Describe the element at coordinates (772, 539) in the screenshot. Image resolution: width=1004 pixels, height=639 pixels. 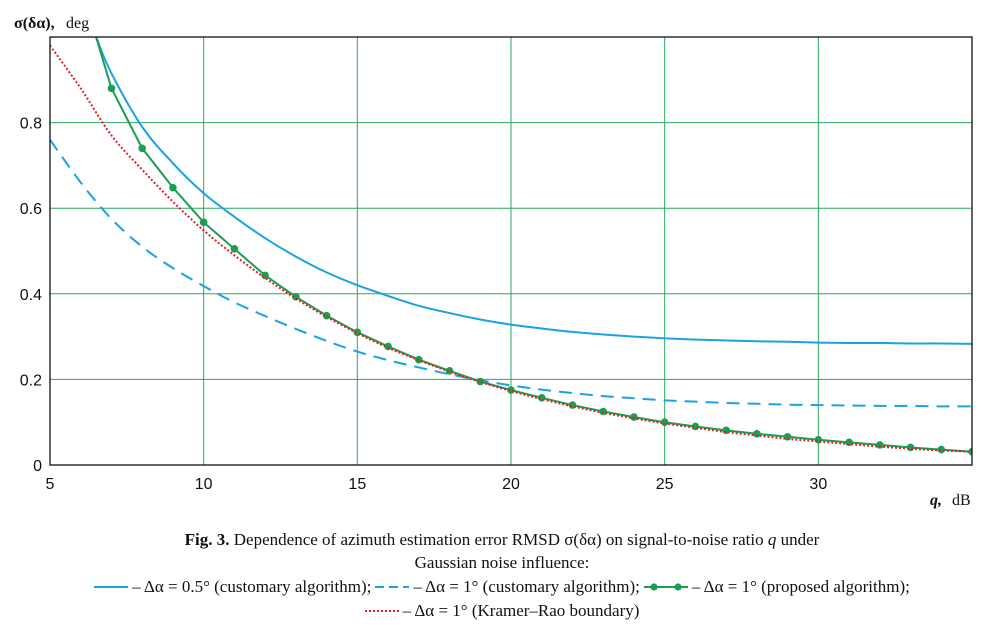
I see `caption-q: q` at that location.